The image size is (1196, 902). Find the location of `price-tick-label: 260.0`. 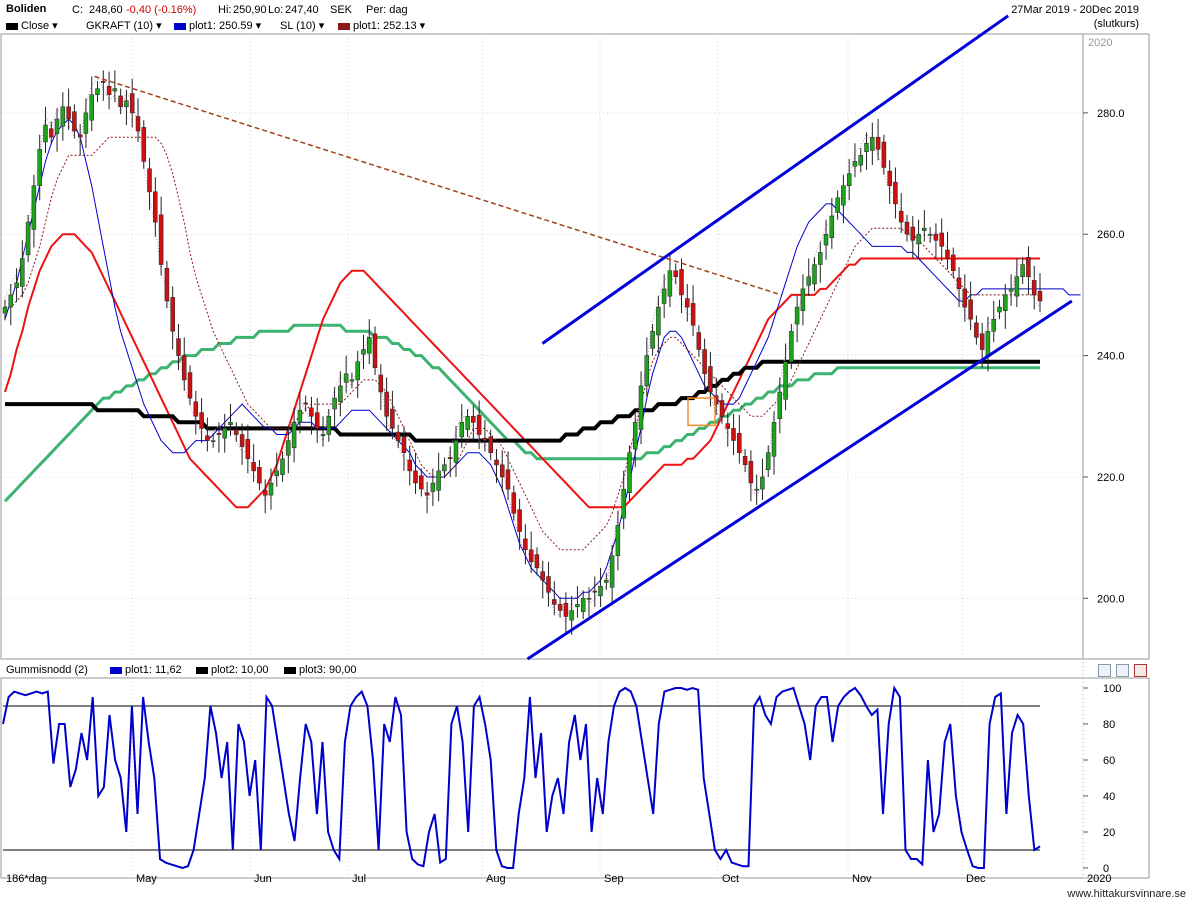

price-tick-label: 260.0 is located at coordinates (1111, 235).